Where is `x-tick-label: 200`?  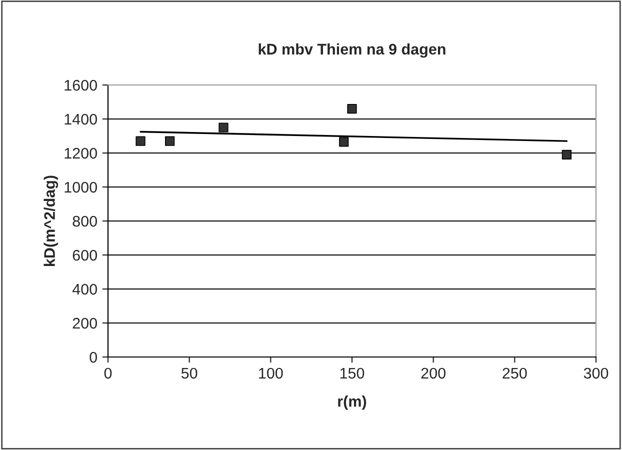
x-tick-label: 200 is located at coordinates (433, 373).